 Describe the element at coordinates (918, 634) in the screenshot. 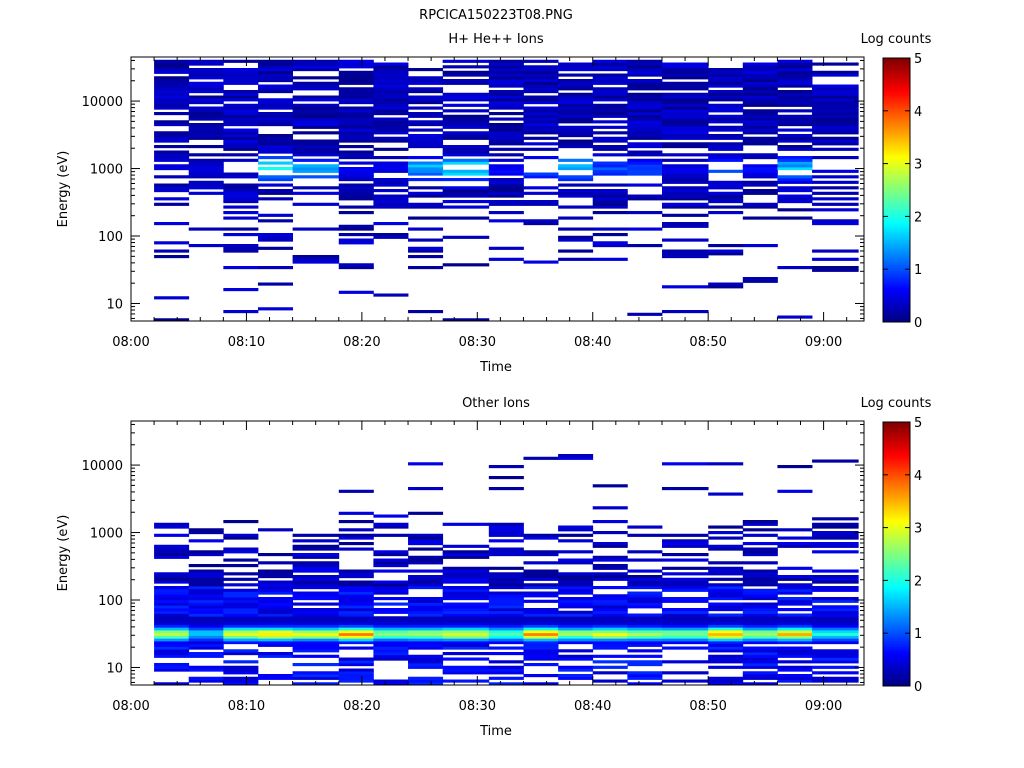

I see `colorbar-tick-label: 1` at that location.